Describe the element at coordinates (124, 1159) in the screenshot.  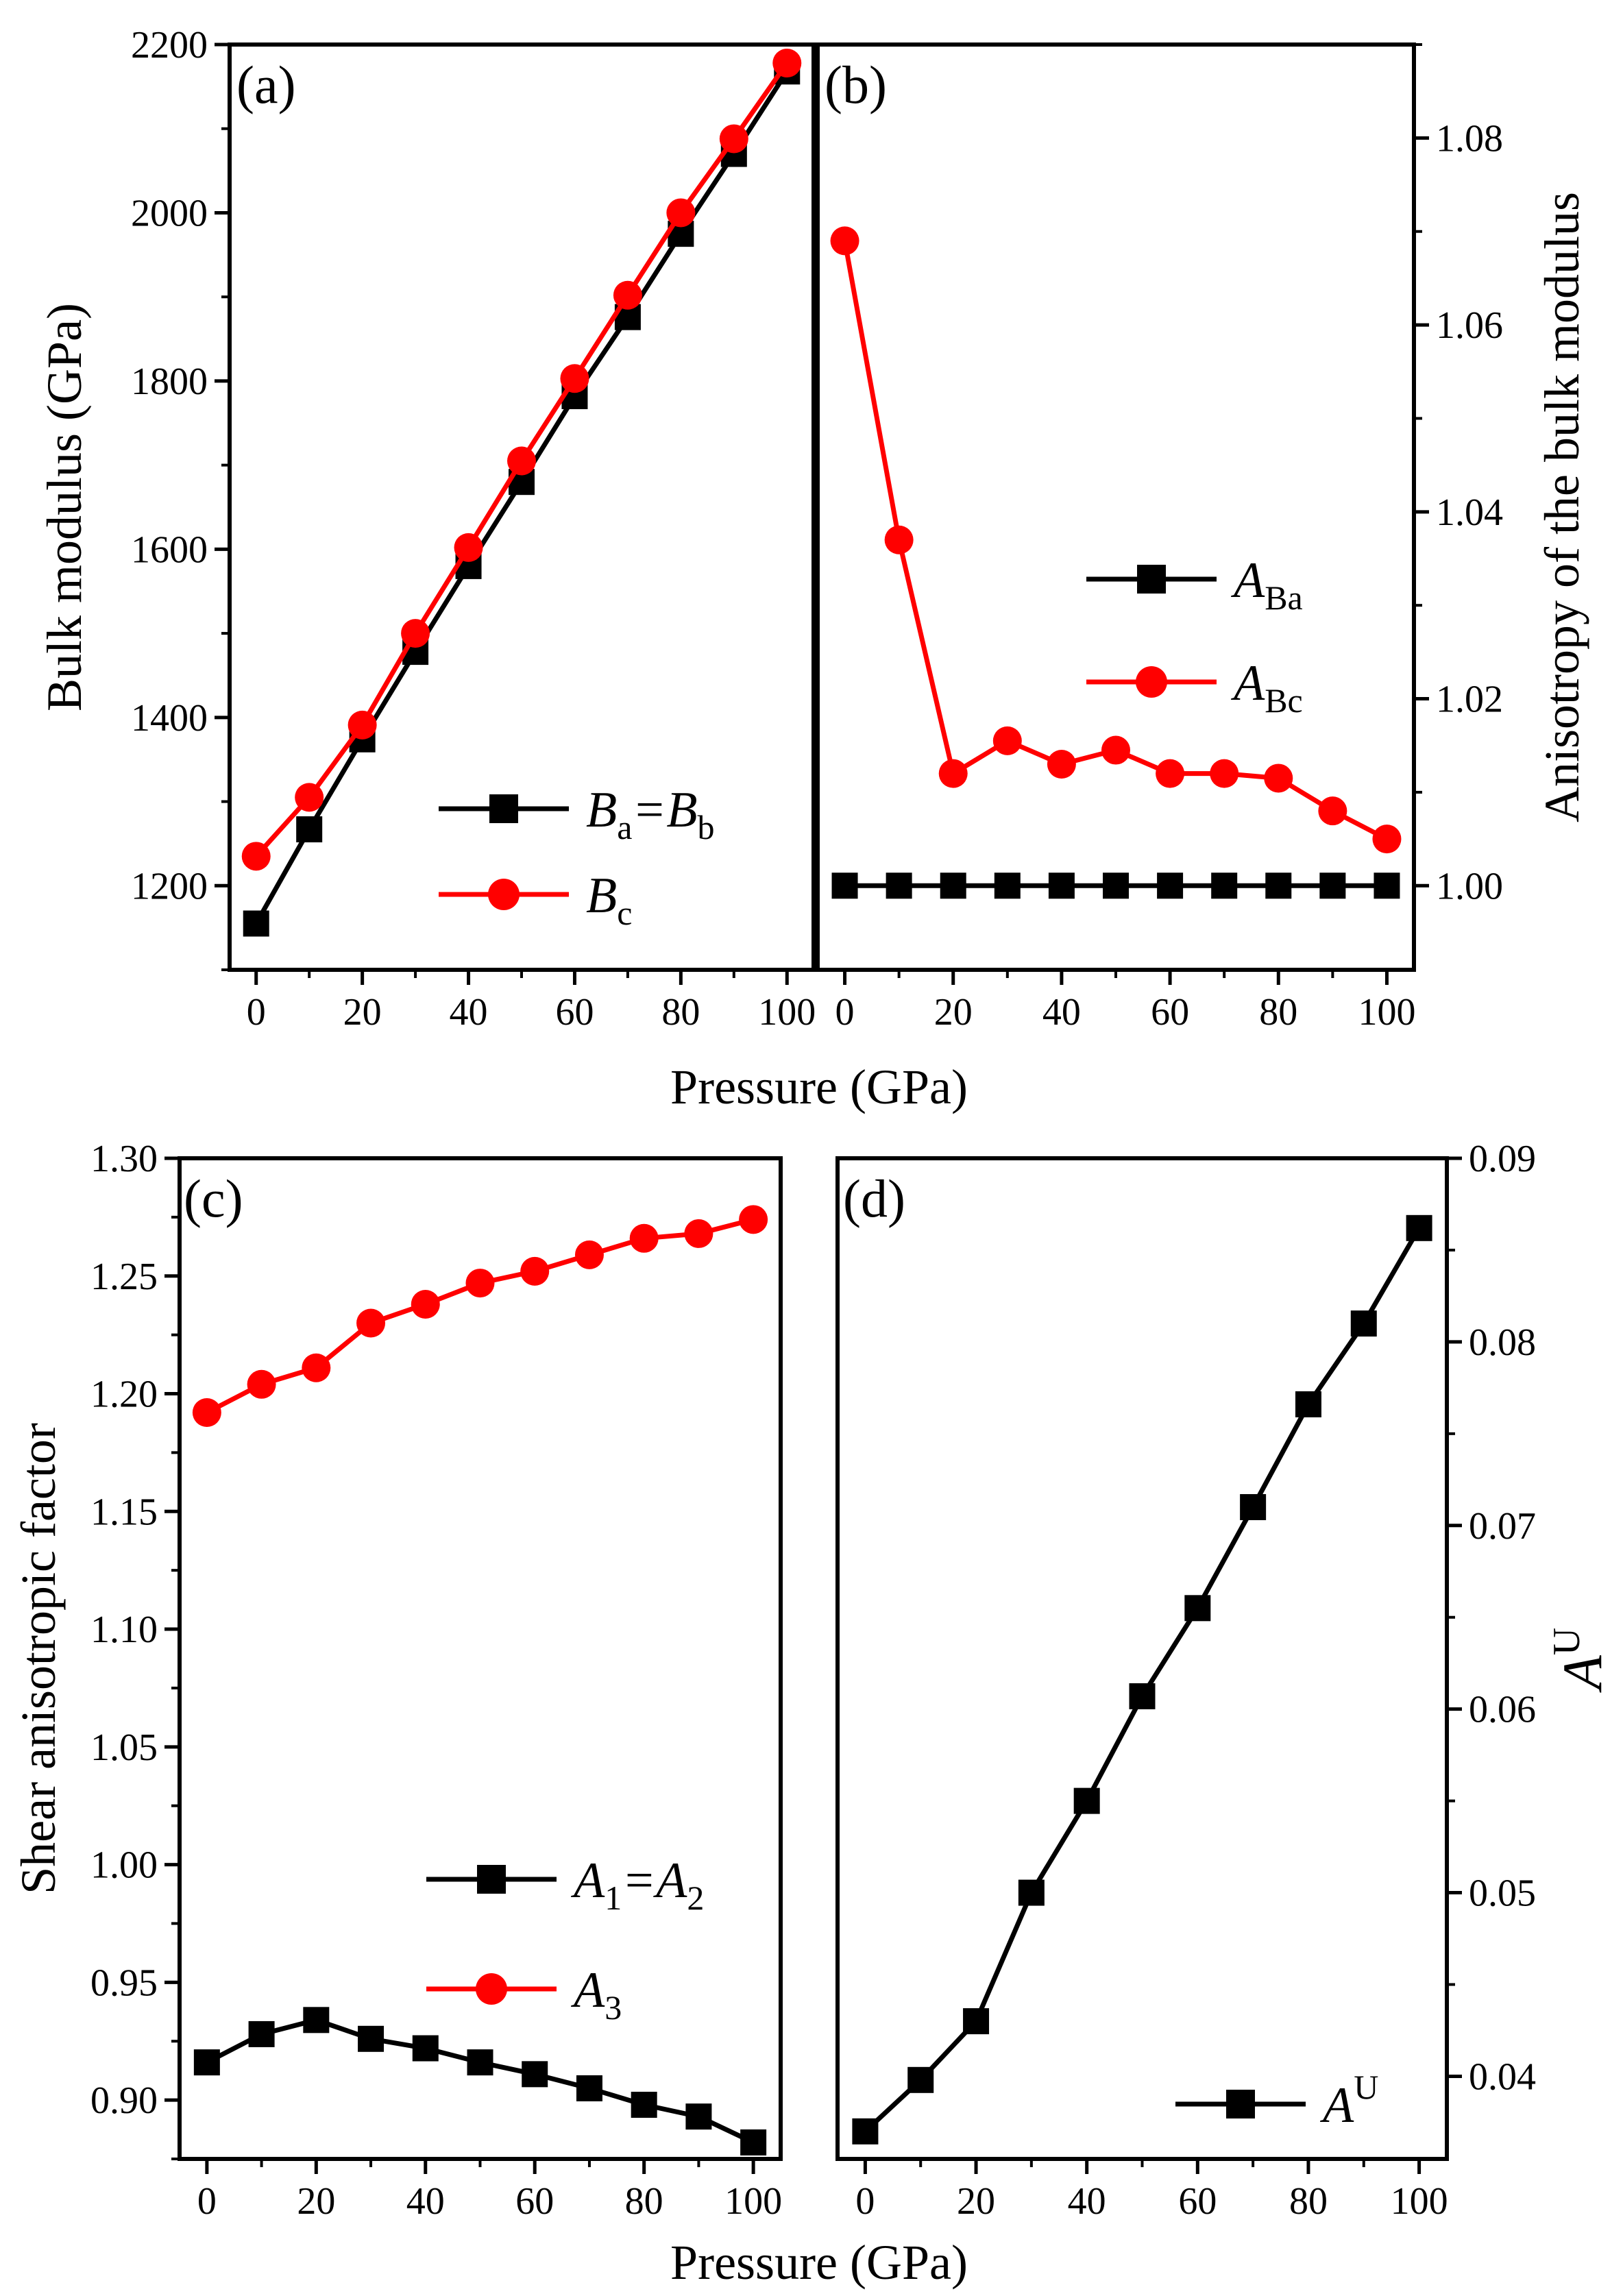
I see `y-tick-label: 1.30` at that location.